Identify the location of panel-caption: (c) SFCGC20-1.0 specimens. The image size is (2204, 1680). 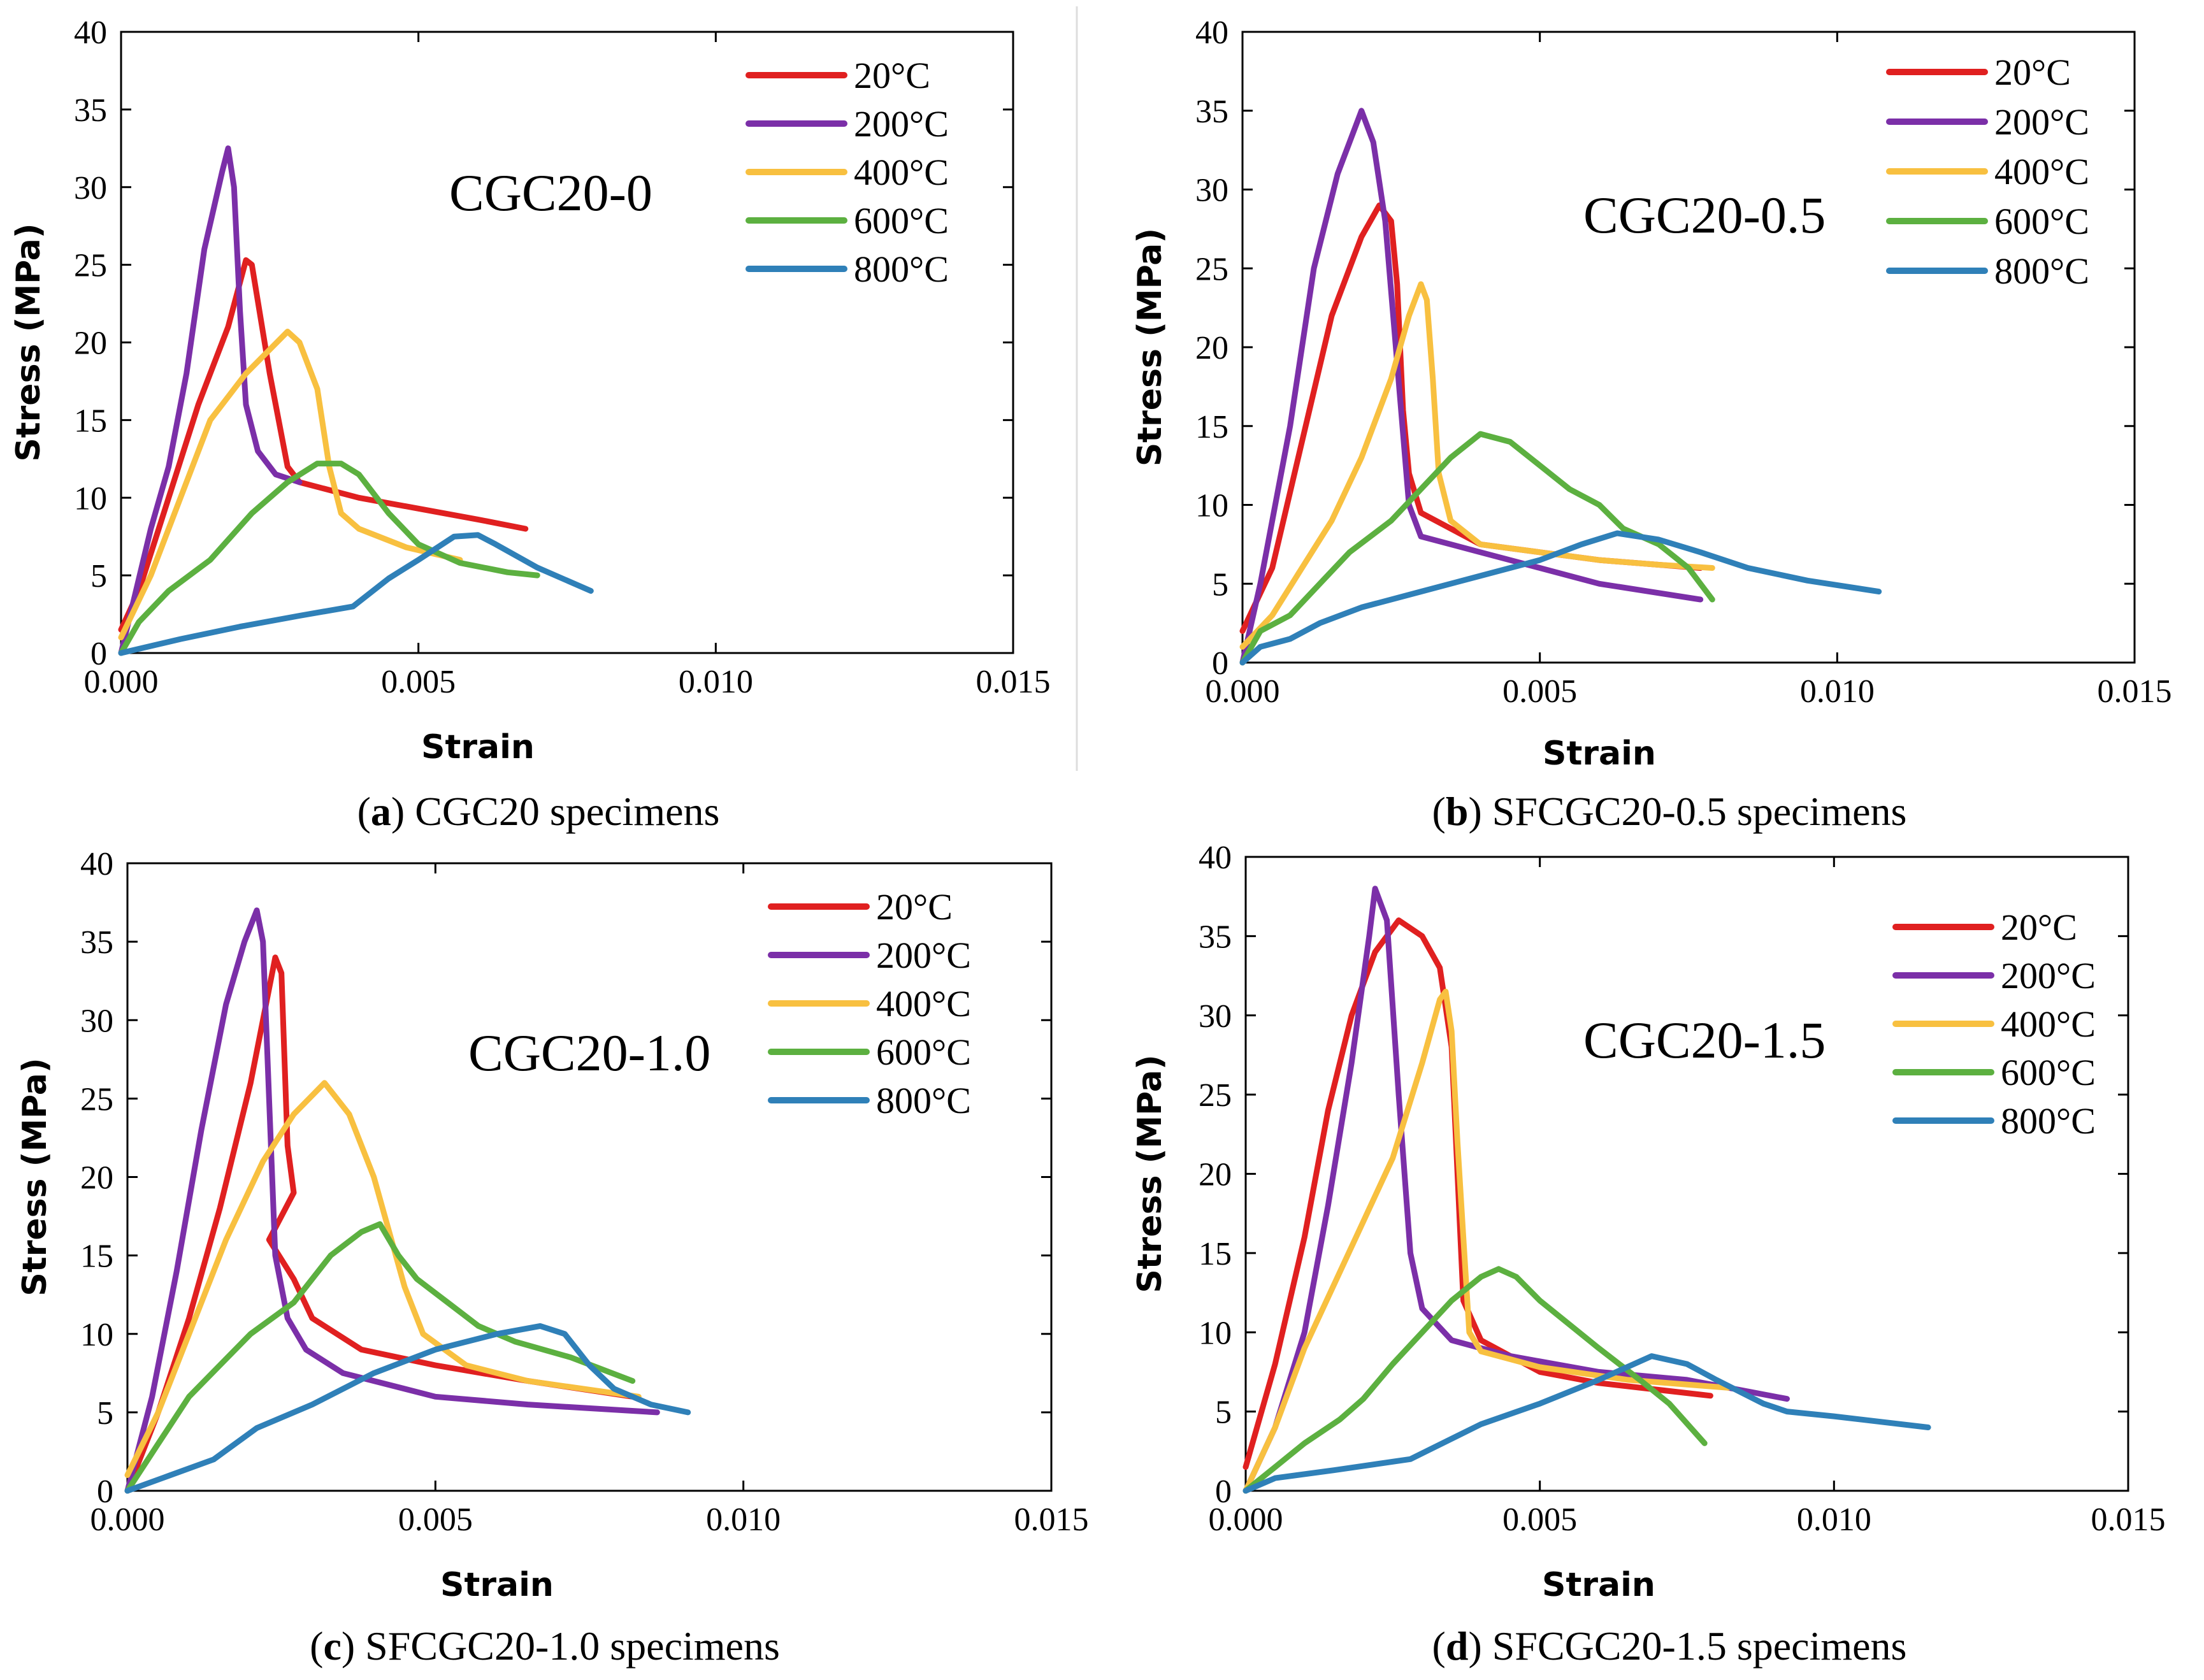
(545, 1646).